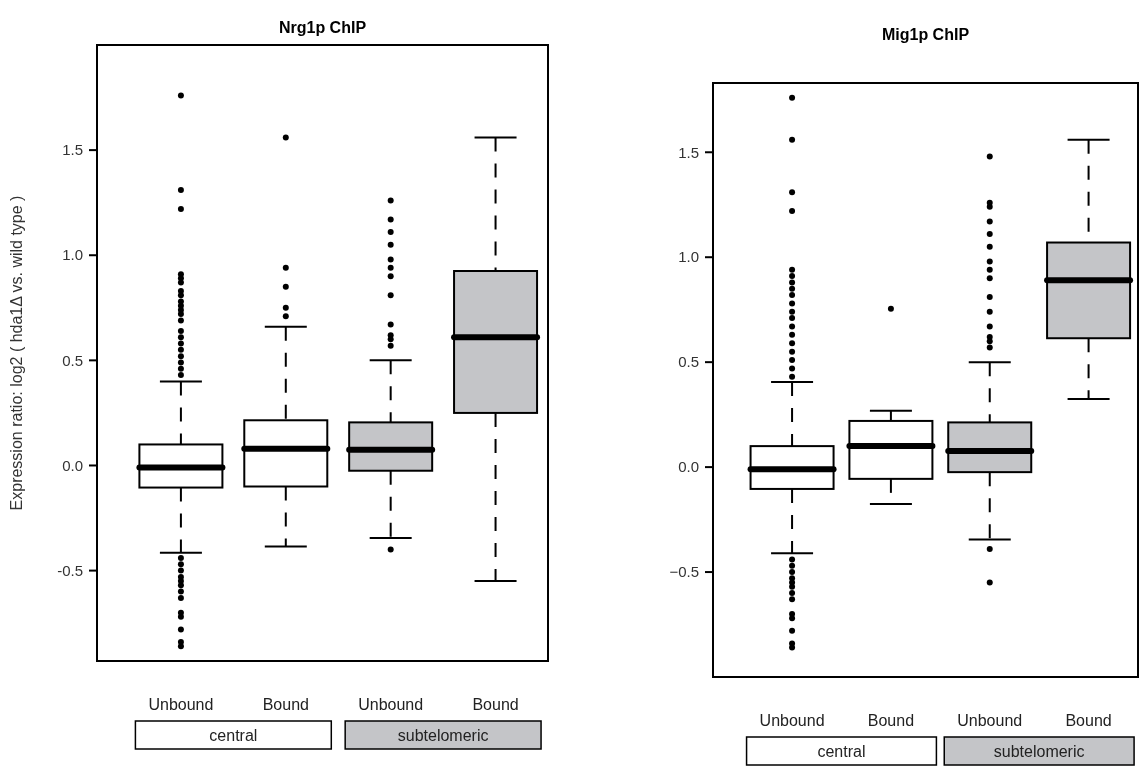 This screenshot has height=768, width=1146. Describe the element at coordinates (70, 570) in the screenshot. I see `y-tick-label: -0.5` at that location.